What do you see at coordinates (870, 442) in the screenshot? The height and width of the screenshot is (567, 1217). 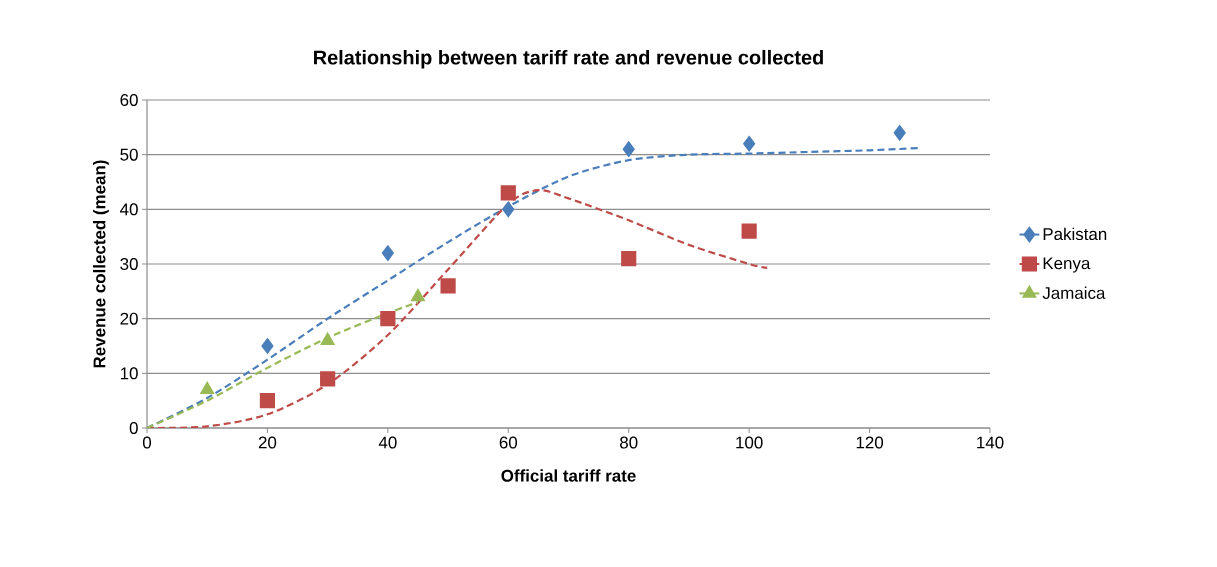 I see `x-tick-label: 120` at bounding box center [870, 442].